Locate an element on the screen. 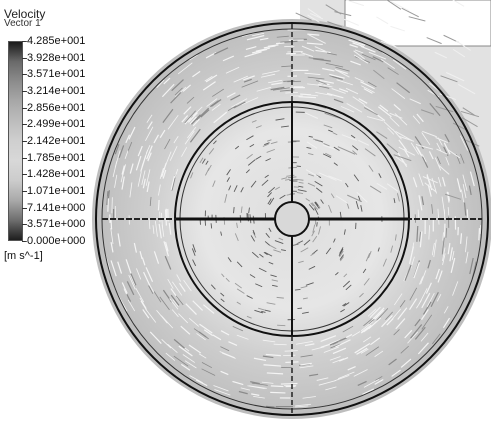  legend-tick-label: 1.785e+001 is located at coordinates (56, 157).